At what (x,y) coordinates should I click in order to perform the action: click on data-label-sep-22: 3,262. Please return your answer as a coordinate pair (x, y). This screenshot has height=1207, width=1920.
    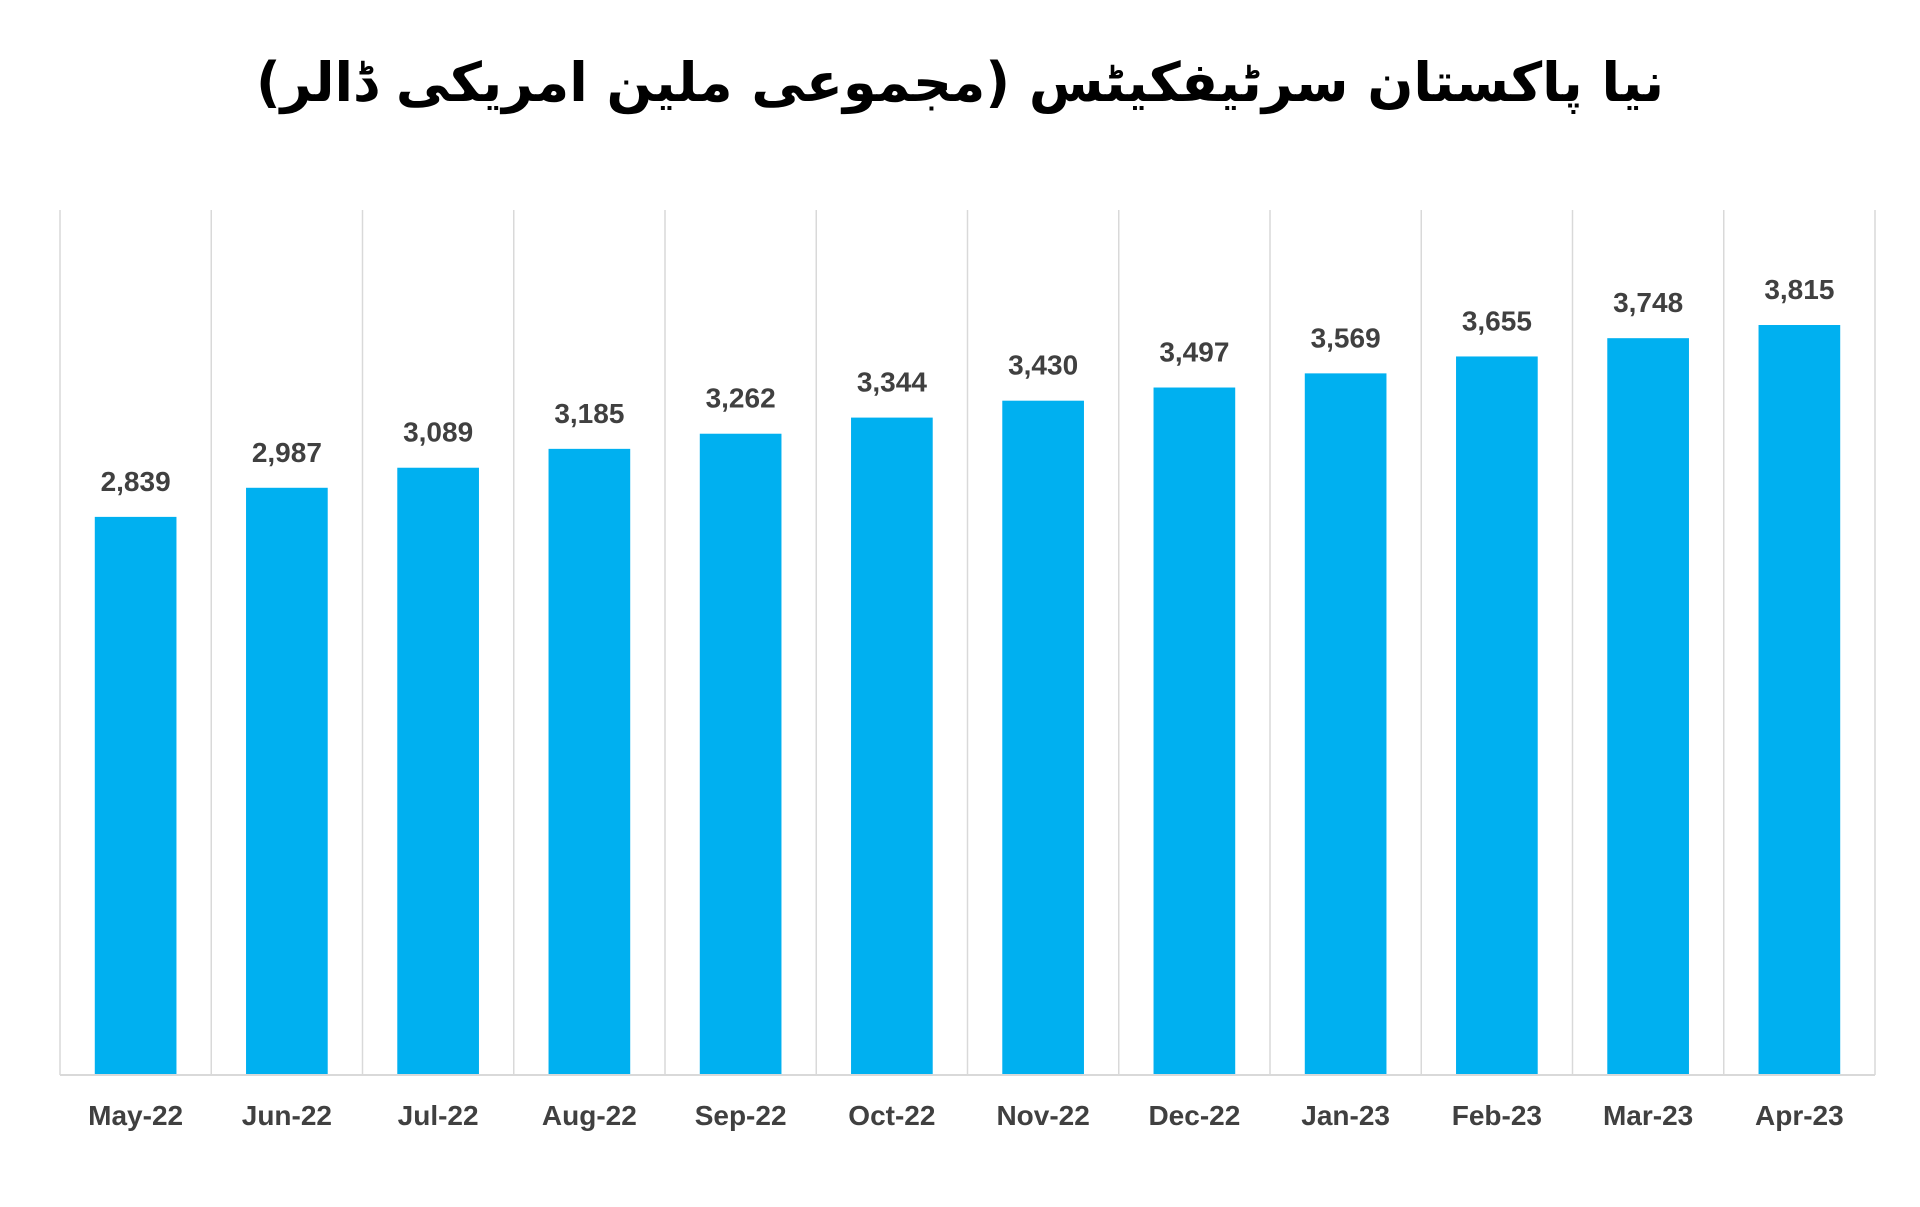
    Looking at the image, I should click on (741, 398).